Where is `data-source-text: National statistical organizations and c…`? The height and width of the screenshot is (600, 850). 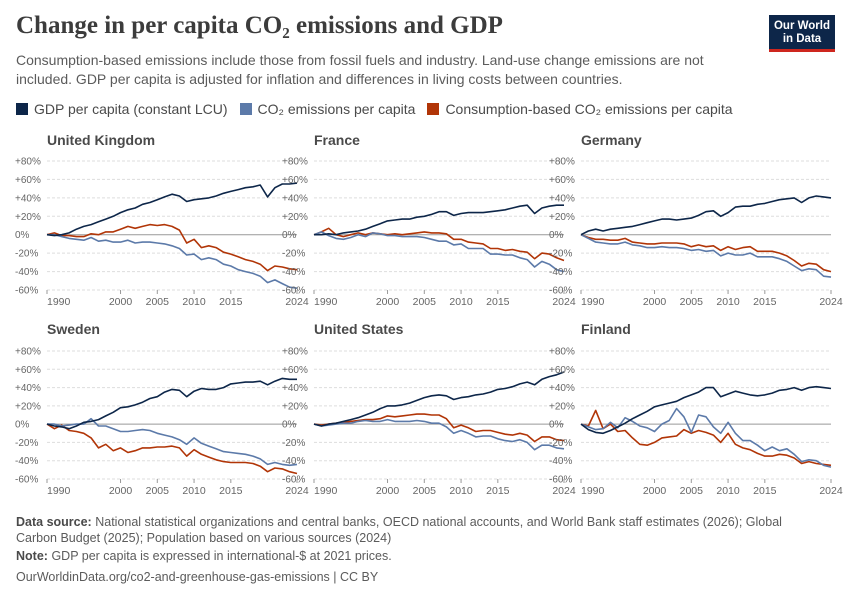
data-source-text: National statistical organizations and c… is located at coordinates (399, 530).